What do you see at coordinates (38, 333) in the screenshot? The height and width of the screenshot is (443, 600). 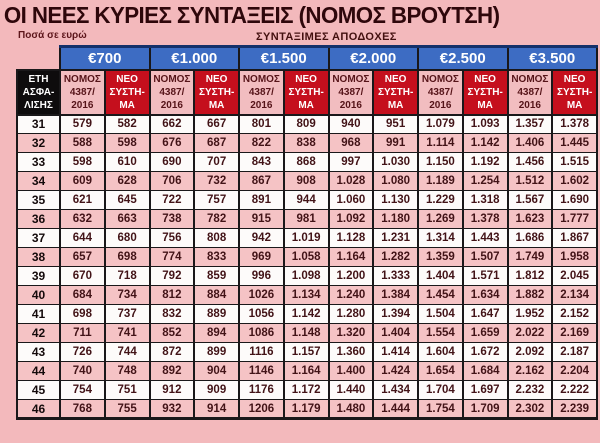 I see `year-cell: 42` at bounding box center [38, 333].